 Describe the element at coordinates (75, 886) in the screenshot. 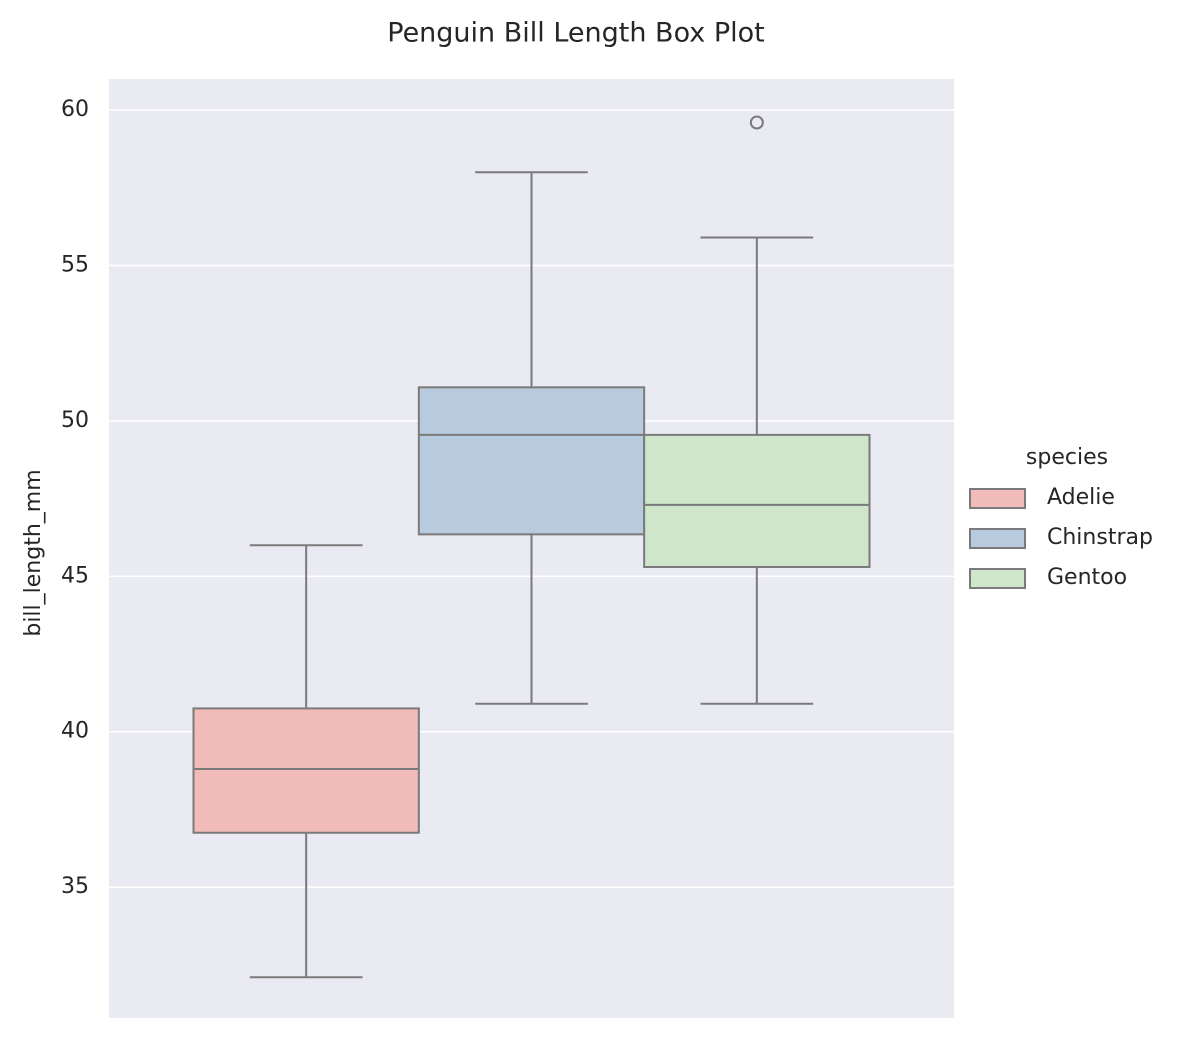

I see `y-tick-label: 35` at that location.